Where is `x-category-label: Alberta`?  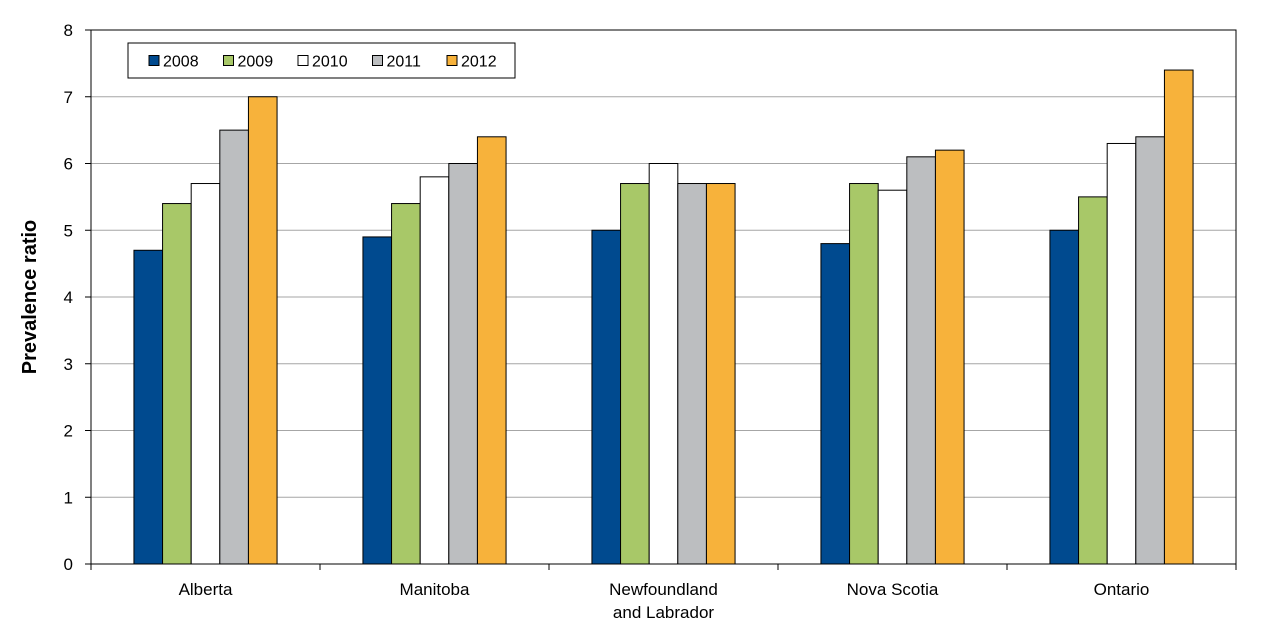
x-category-label: Alberta is located at coordinates (206, 589).